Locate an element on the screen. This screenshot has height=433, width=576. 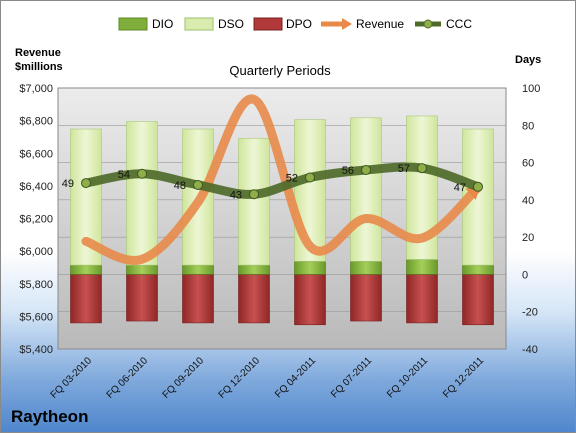
legend-item-dio: DIO is located at coordinates (145, 24).